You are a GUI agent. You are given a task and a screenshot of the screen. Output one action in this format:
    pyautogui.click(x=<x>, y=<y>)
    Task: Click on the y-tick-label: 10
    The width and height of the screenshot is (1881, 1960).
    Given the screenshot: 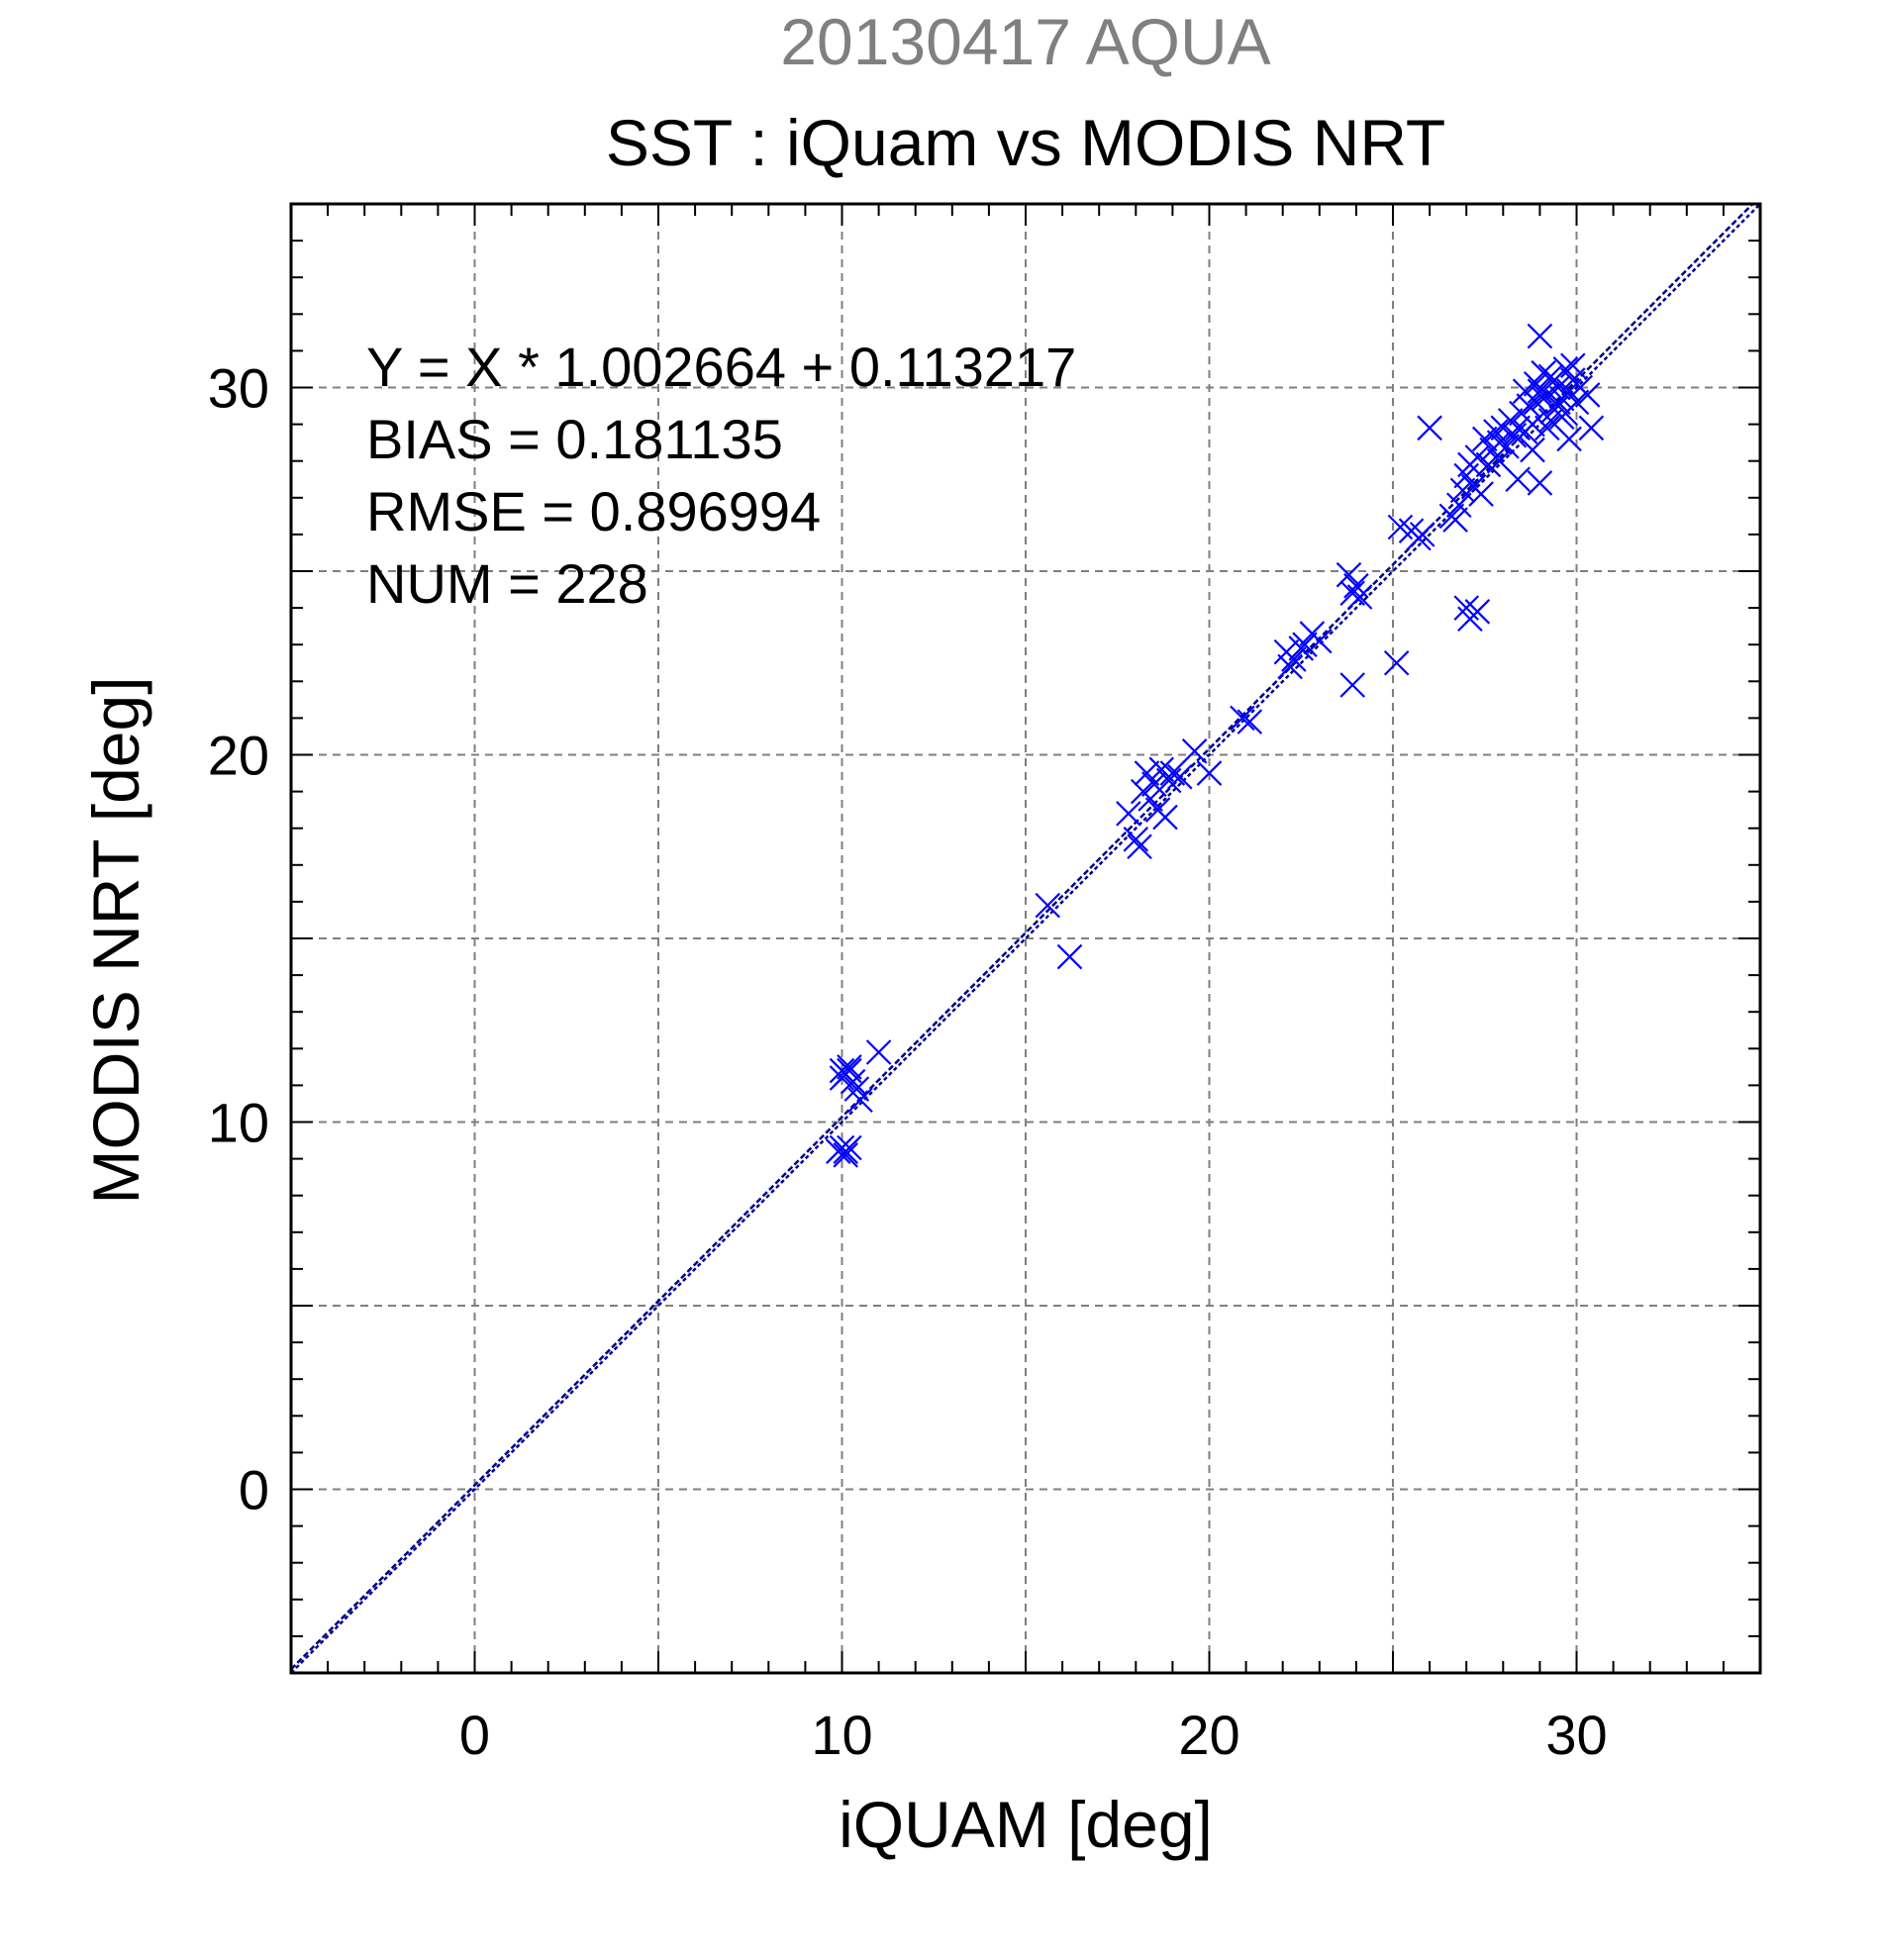 What is the action you would take?
    pyautogui.click(x=239, y=1123)
    